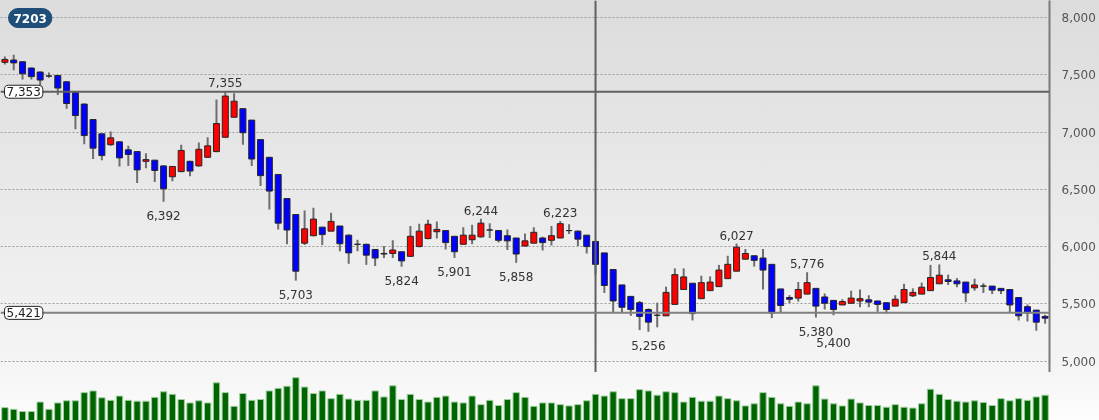 Image resolution: width=1099 pixels, height=420 pixels. What do you see at coordinates (23, 92) in the screenshot?
I see `ref-line-label: 7,353` at bounding box center [23, 92].